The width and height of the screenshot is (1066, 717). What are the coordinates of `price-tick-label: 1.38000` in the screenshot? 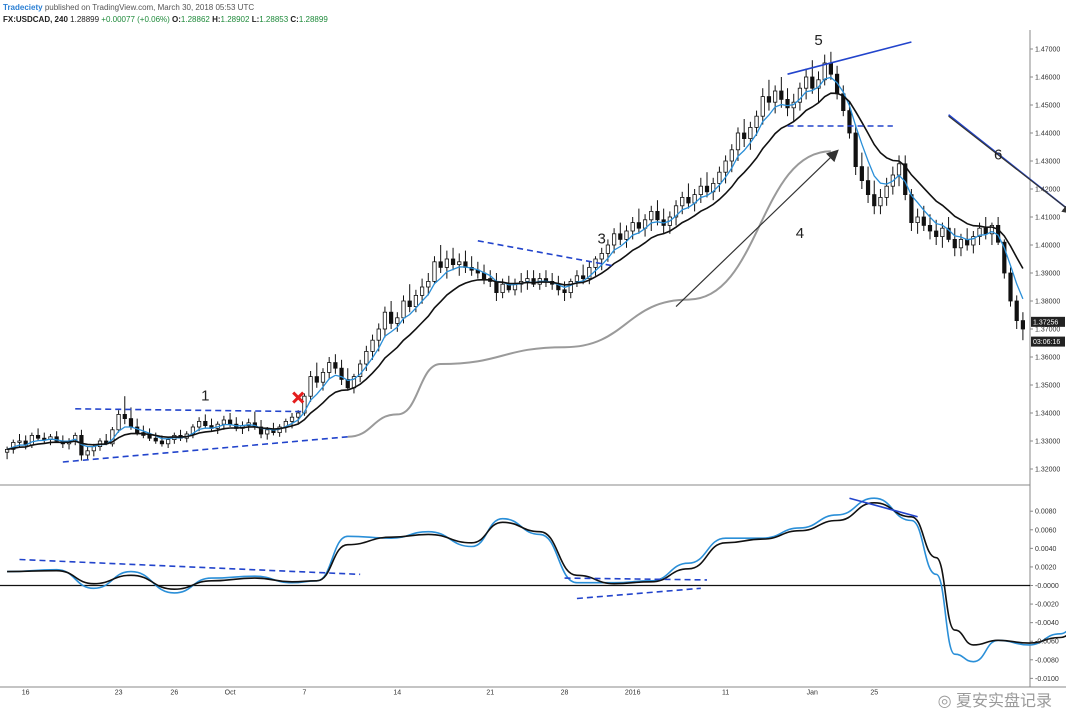 It's located at (1047, 302).